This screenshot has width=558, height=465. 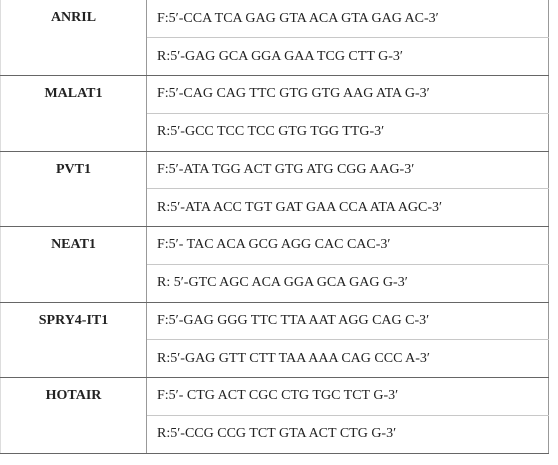 What do you see at coordinates (347, 321) in the screenshot?
I see `forward-primer: F:5′-GAG GGG TTC TTA AAT AGG CAG C-3′` at bounding box center [347, 321].